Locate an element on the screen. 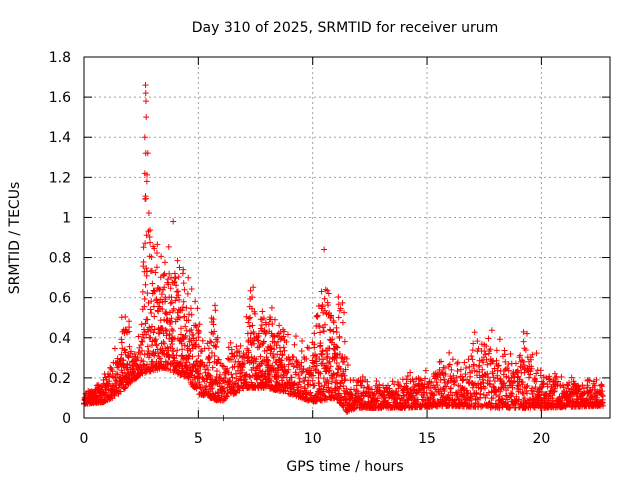 This screenshot has width=640, height=480. y-tick-label: 1.8 is located at coordinates (60, 58).